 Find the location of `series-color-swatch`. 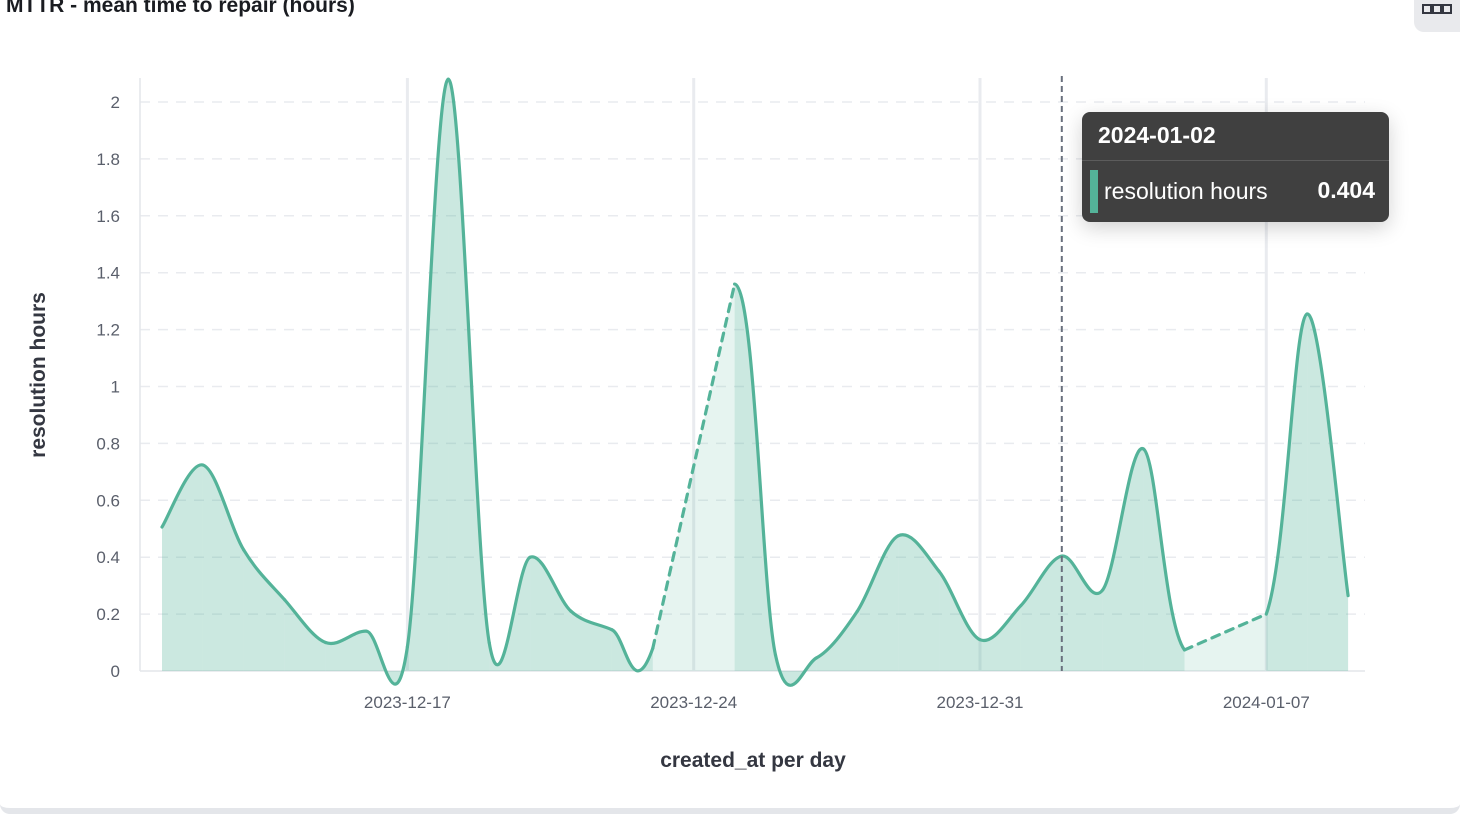

series-color-swatch is located at coordinates (1094, 191).